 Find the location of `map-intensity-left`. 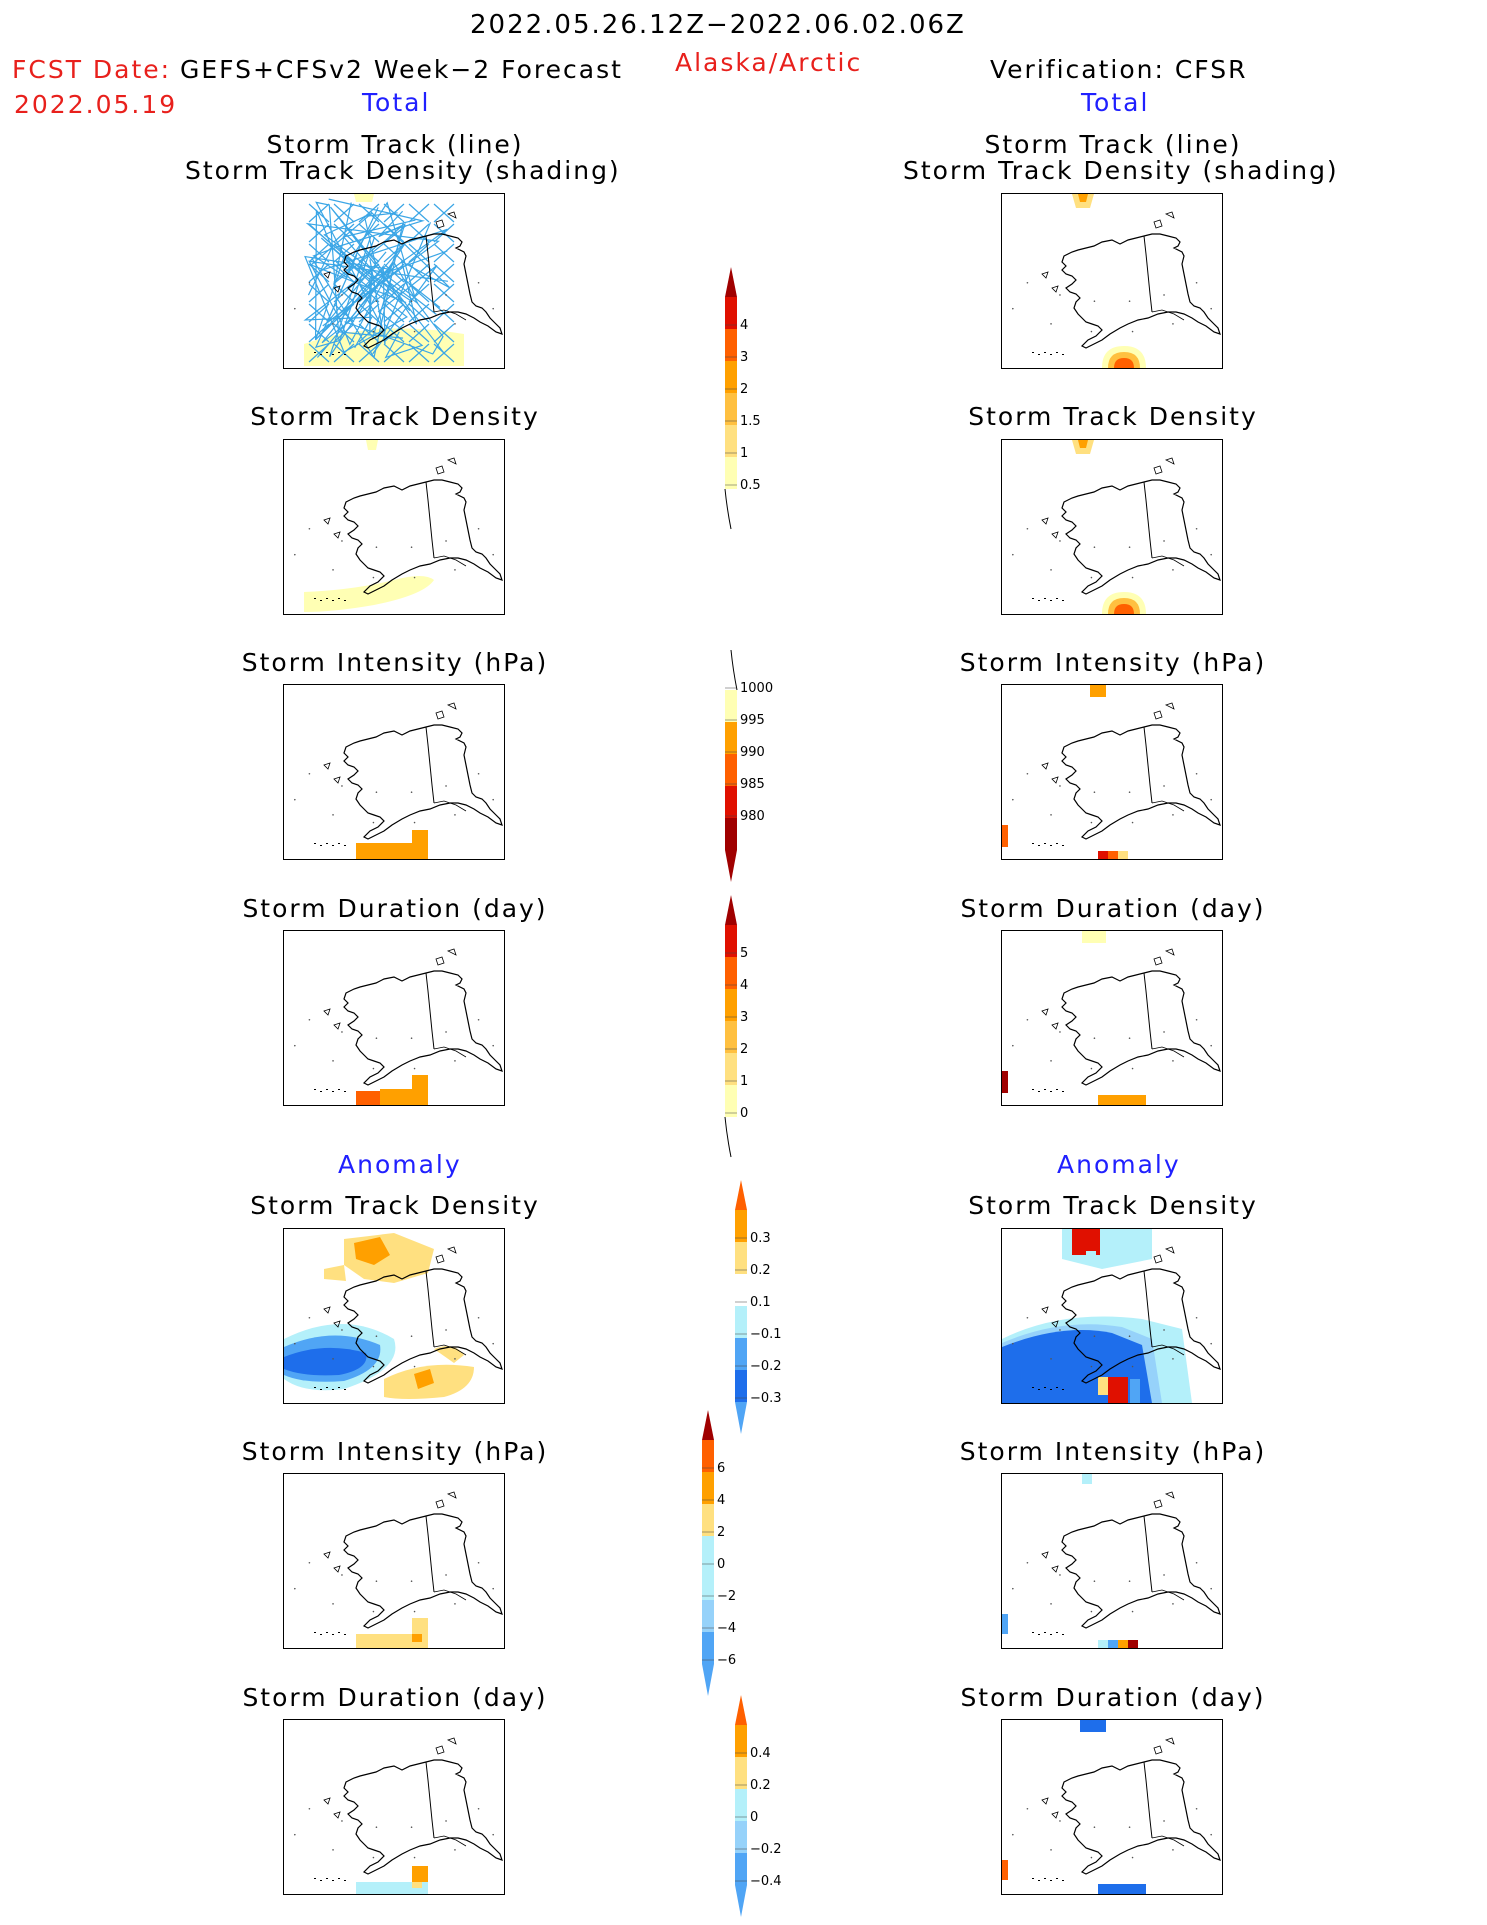

map-intensity-left is located at coordinates (394, 772).